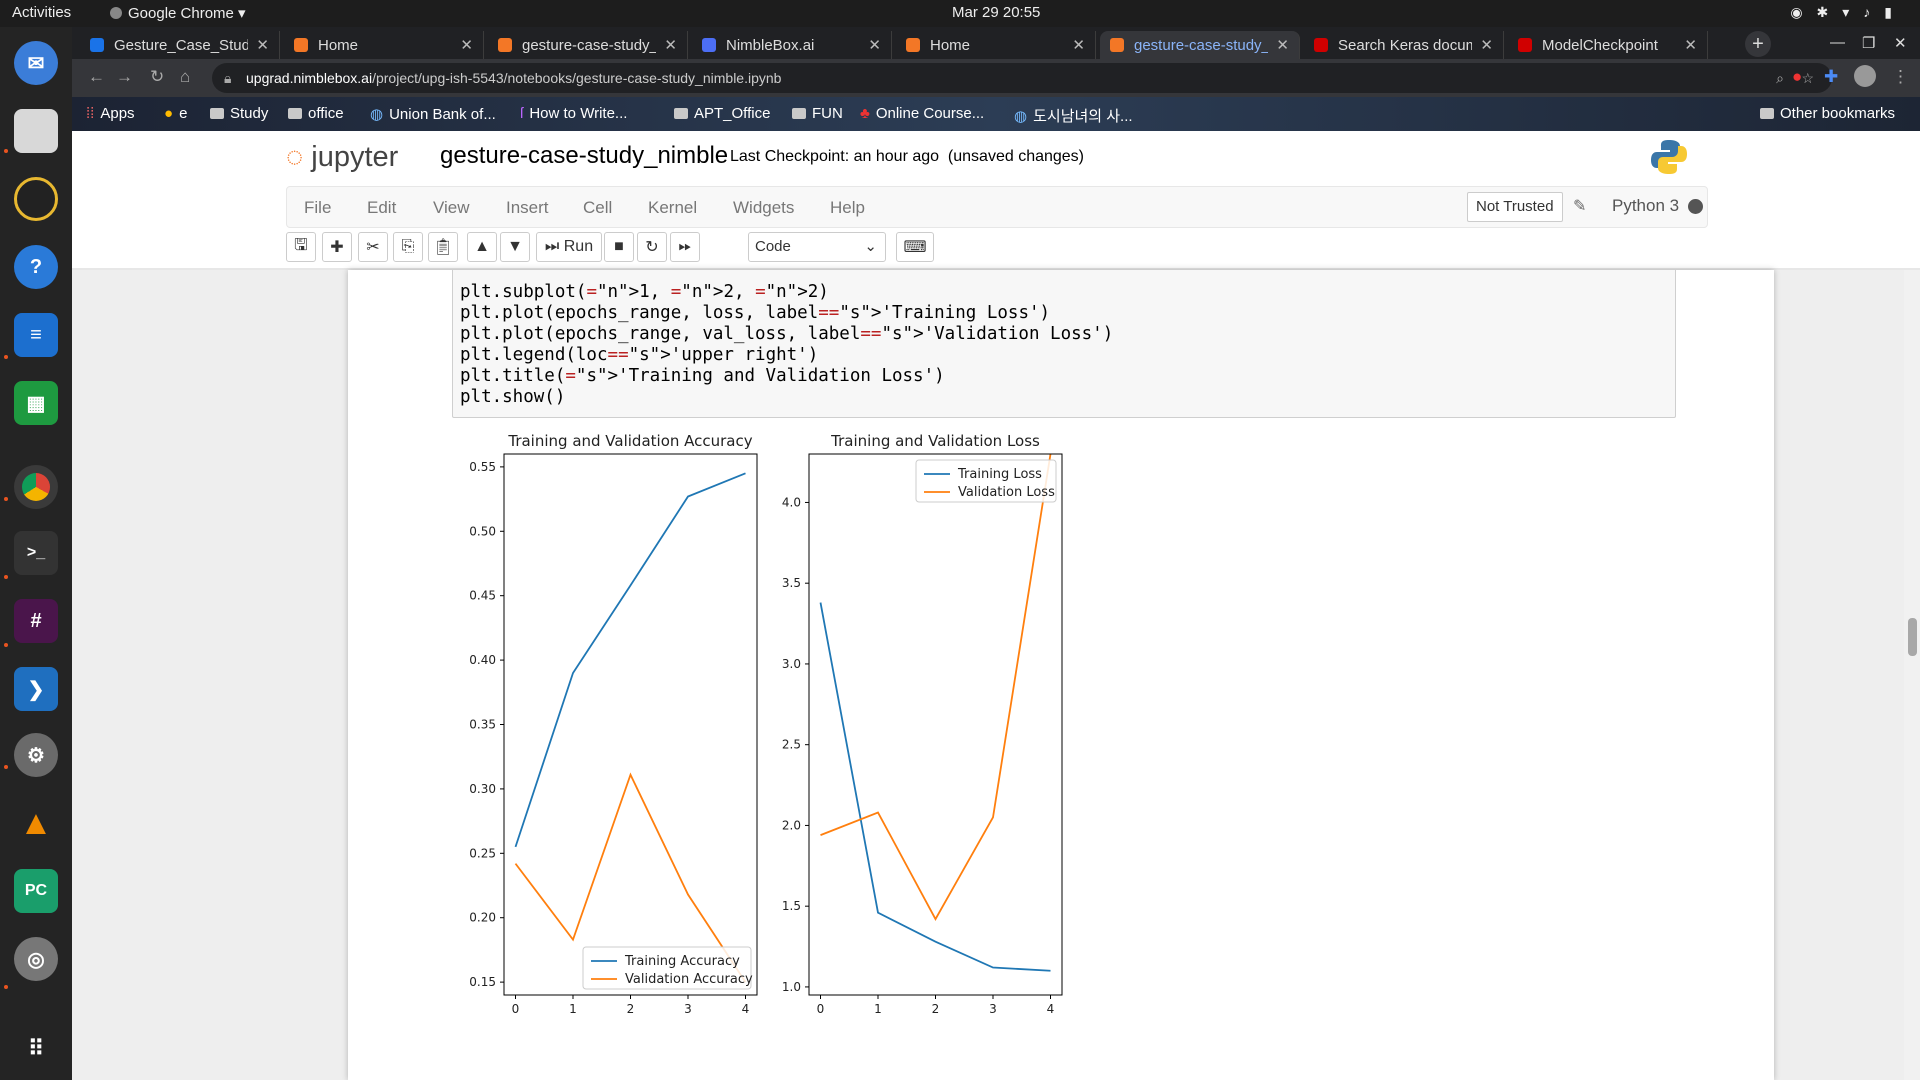 The width and height of the screenshot is (1920, 1080). I want to click on menu-help: Help, so click(847, 207).